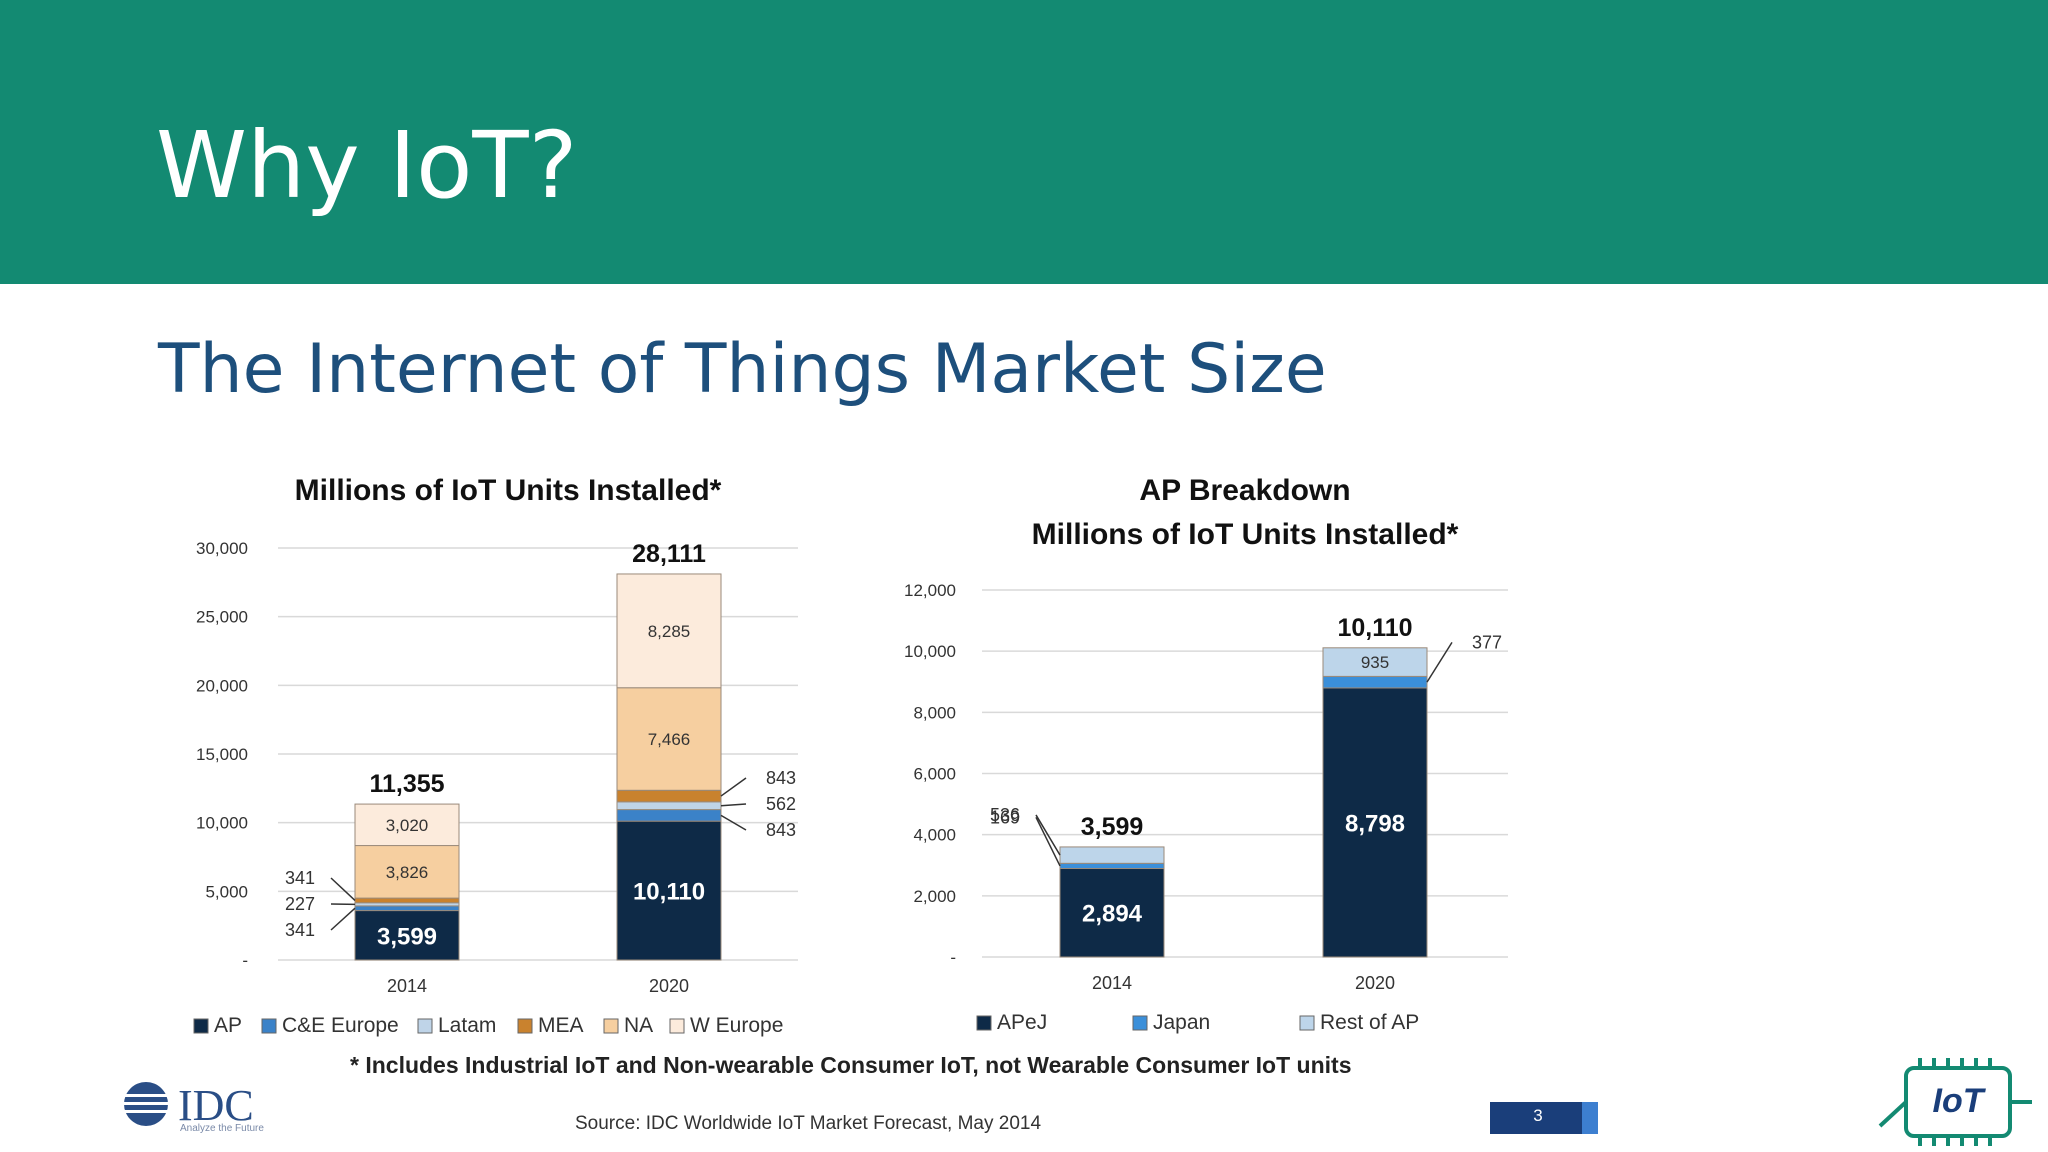  I want to click on bar-value-label: 8,798, so click(1375, 823).